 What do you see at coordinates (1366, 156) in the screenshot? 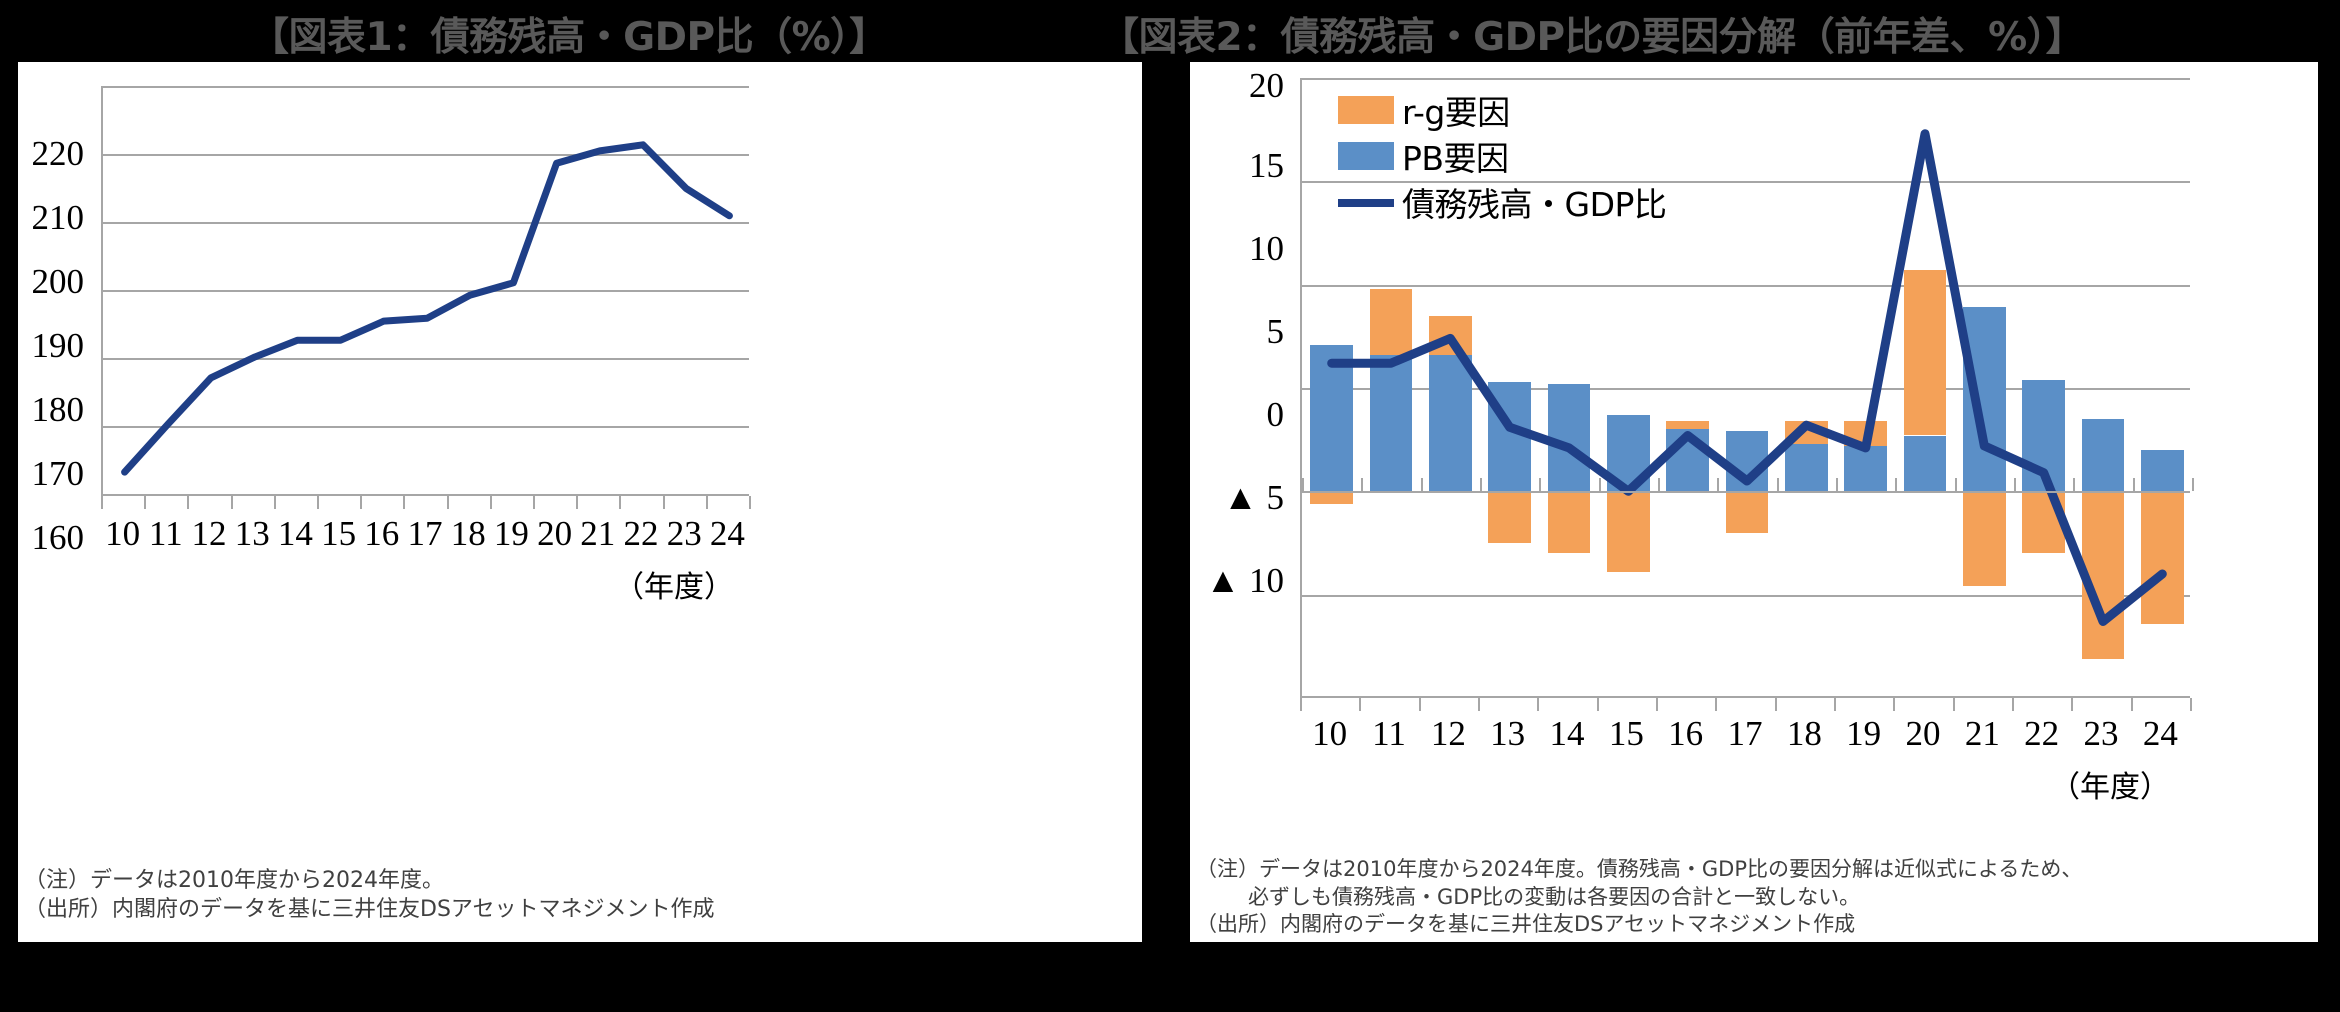
I see `legend-swatch-pb-icon` at bounding box center [1366, 156].